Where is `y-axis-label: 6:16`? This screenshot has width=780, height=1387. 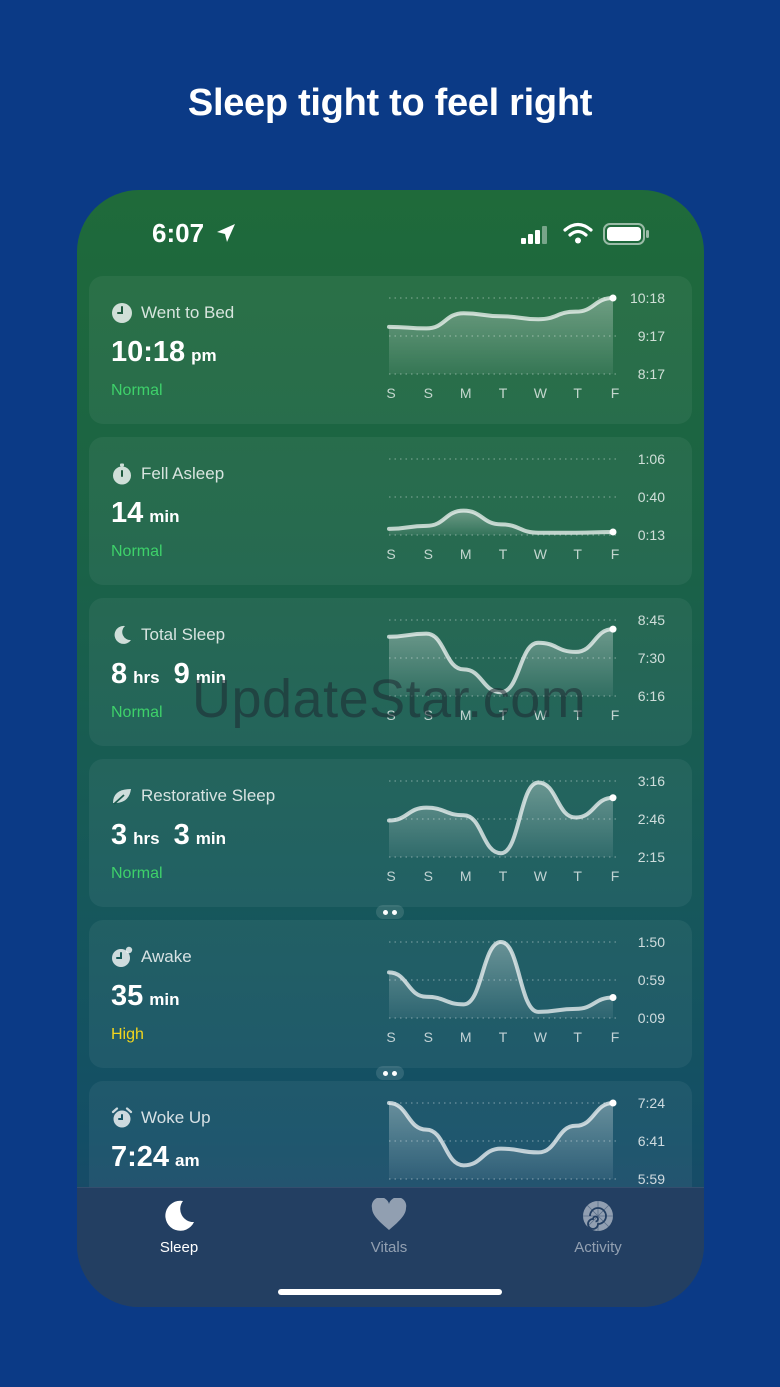
y-axis-label: 6:16 is located at coordinates (651, 696).